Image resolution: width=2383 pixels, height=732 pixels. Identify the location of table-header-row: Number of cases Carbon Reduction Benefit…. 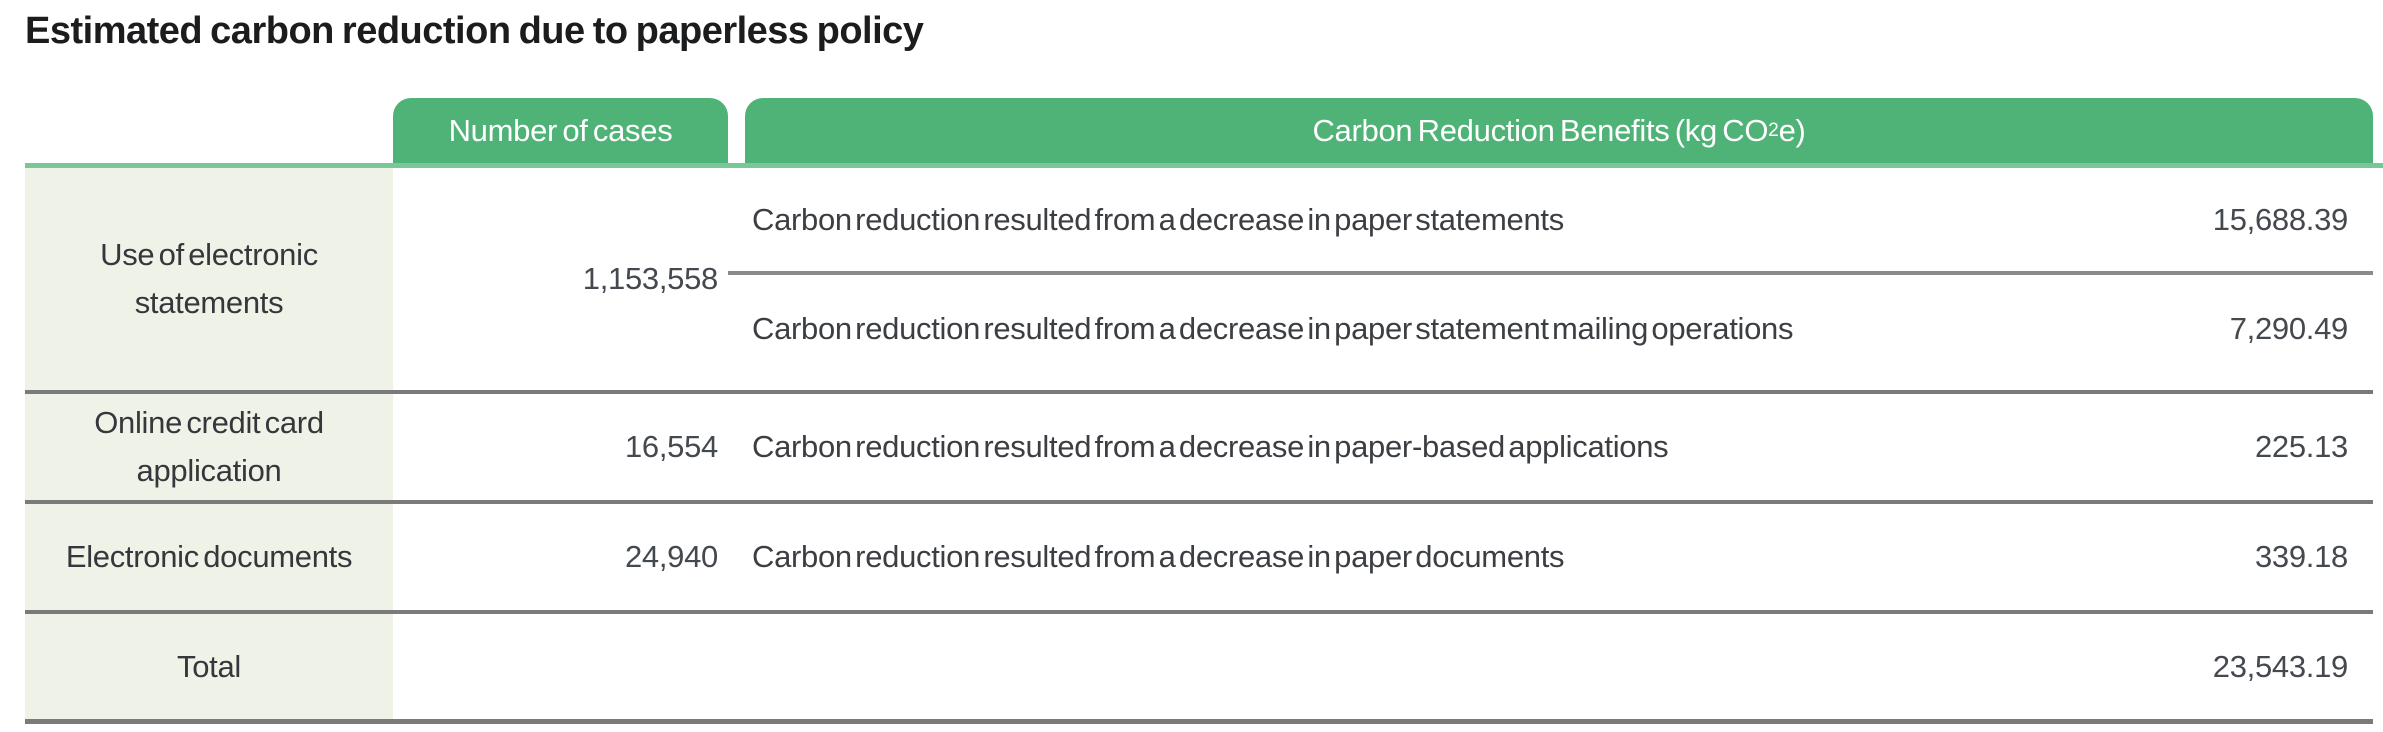
(1199, 130).